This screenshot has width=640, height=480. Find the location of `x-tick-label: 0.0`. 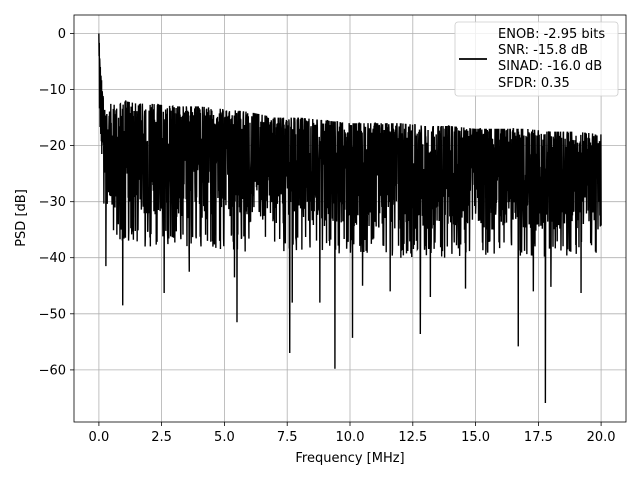

x-tick-label: 0.0 is located at coordinates (99, 437).